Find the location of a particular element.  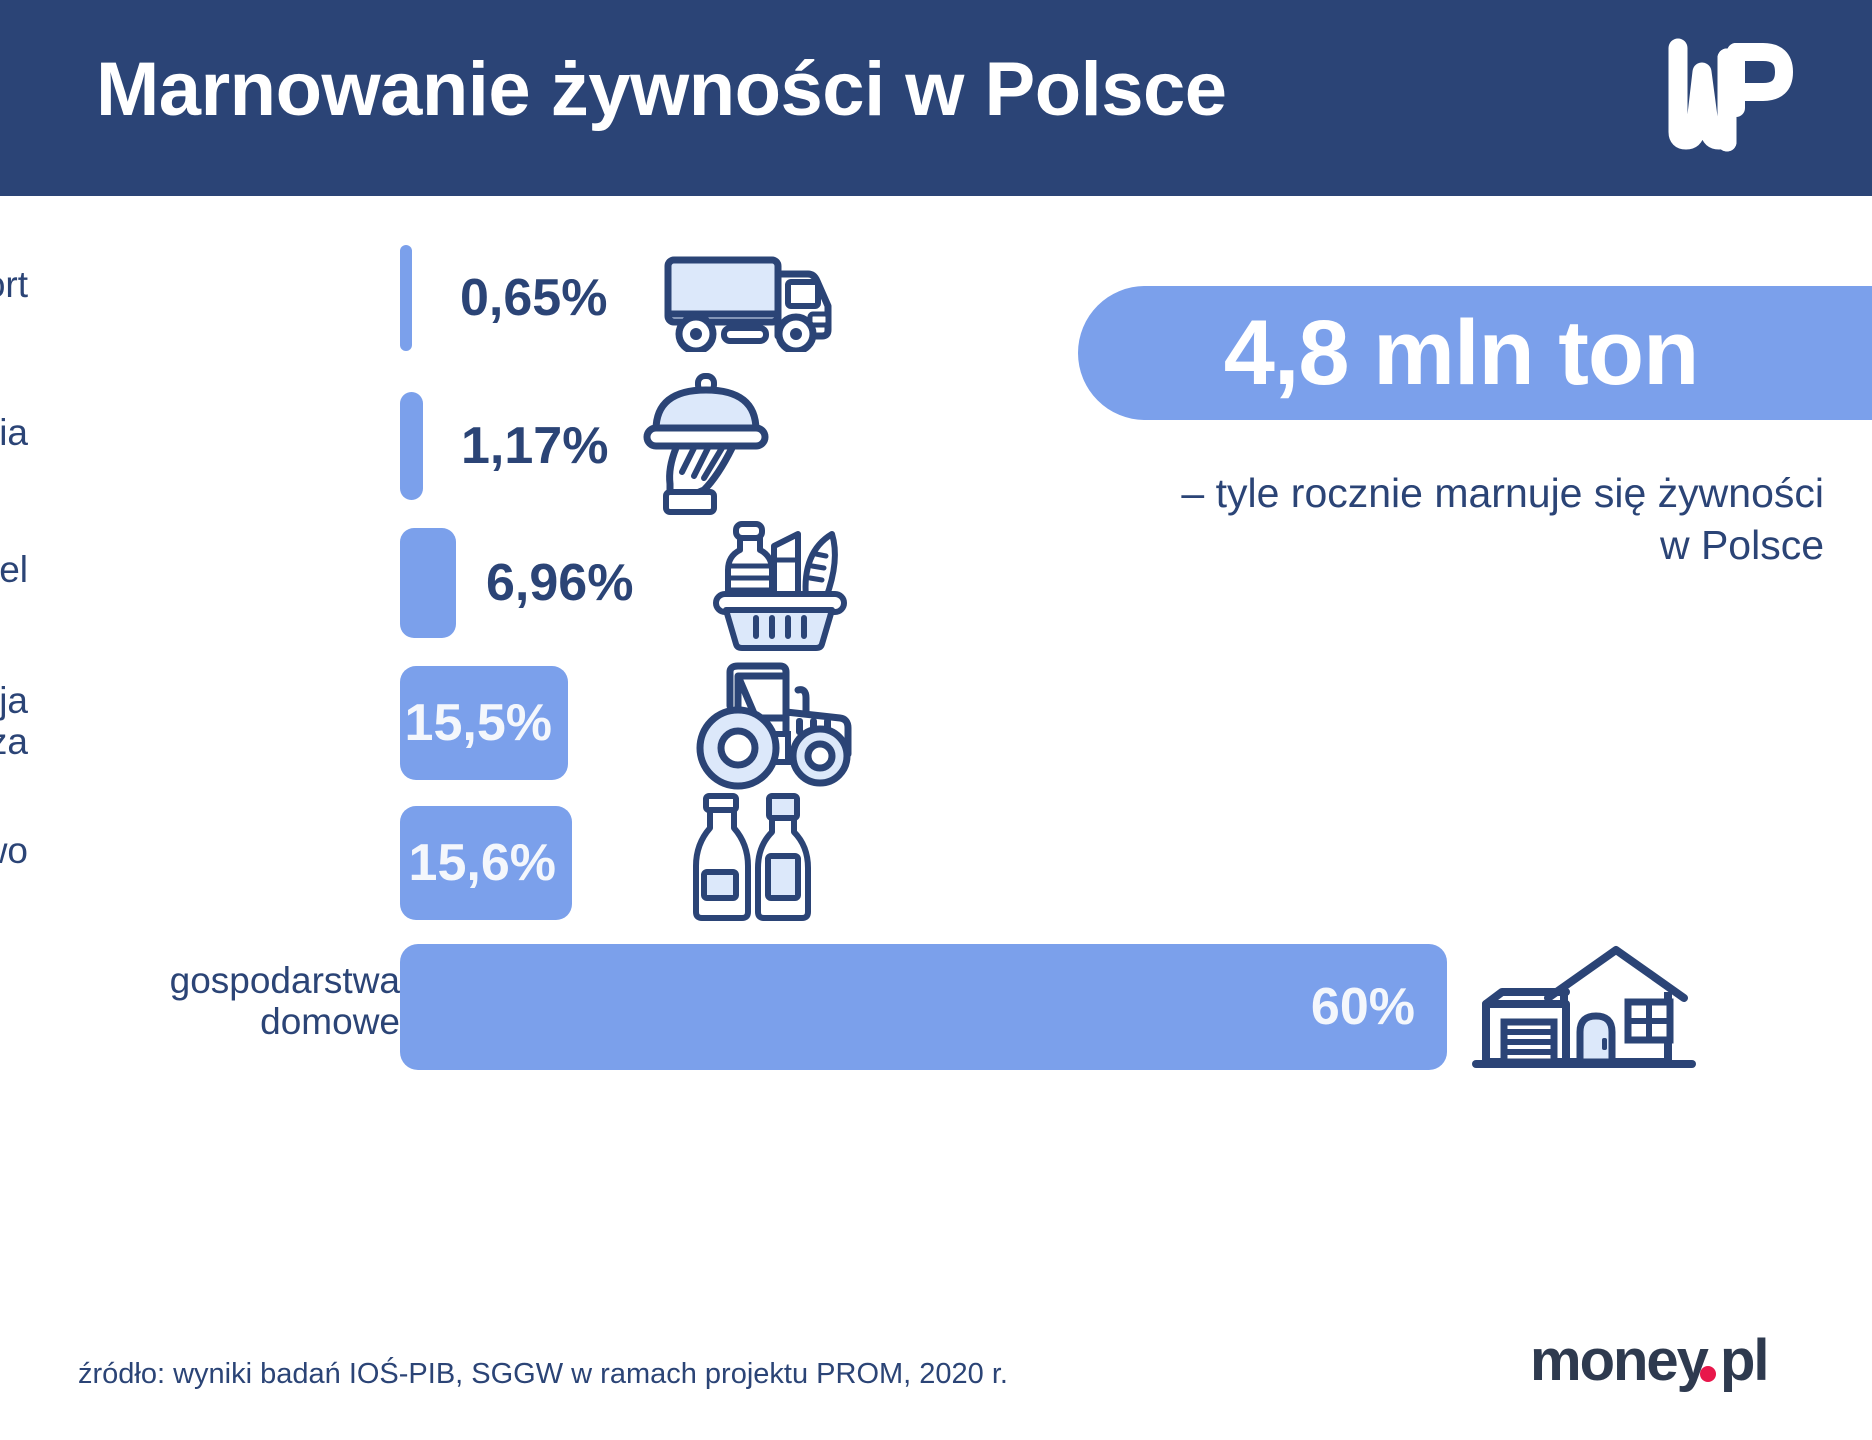

bar-label-transport: transport is located at coordinates (14, 284).